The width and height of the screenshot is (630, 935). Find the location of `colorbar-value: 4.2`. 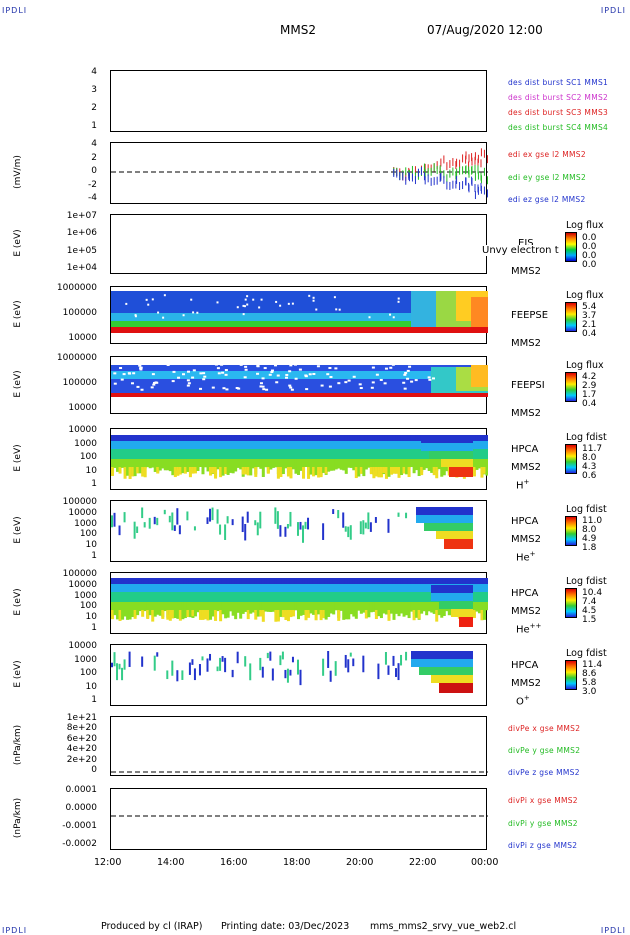

colorbar-value: 4.2 is located at coordinates (589, 377).